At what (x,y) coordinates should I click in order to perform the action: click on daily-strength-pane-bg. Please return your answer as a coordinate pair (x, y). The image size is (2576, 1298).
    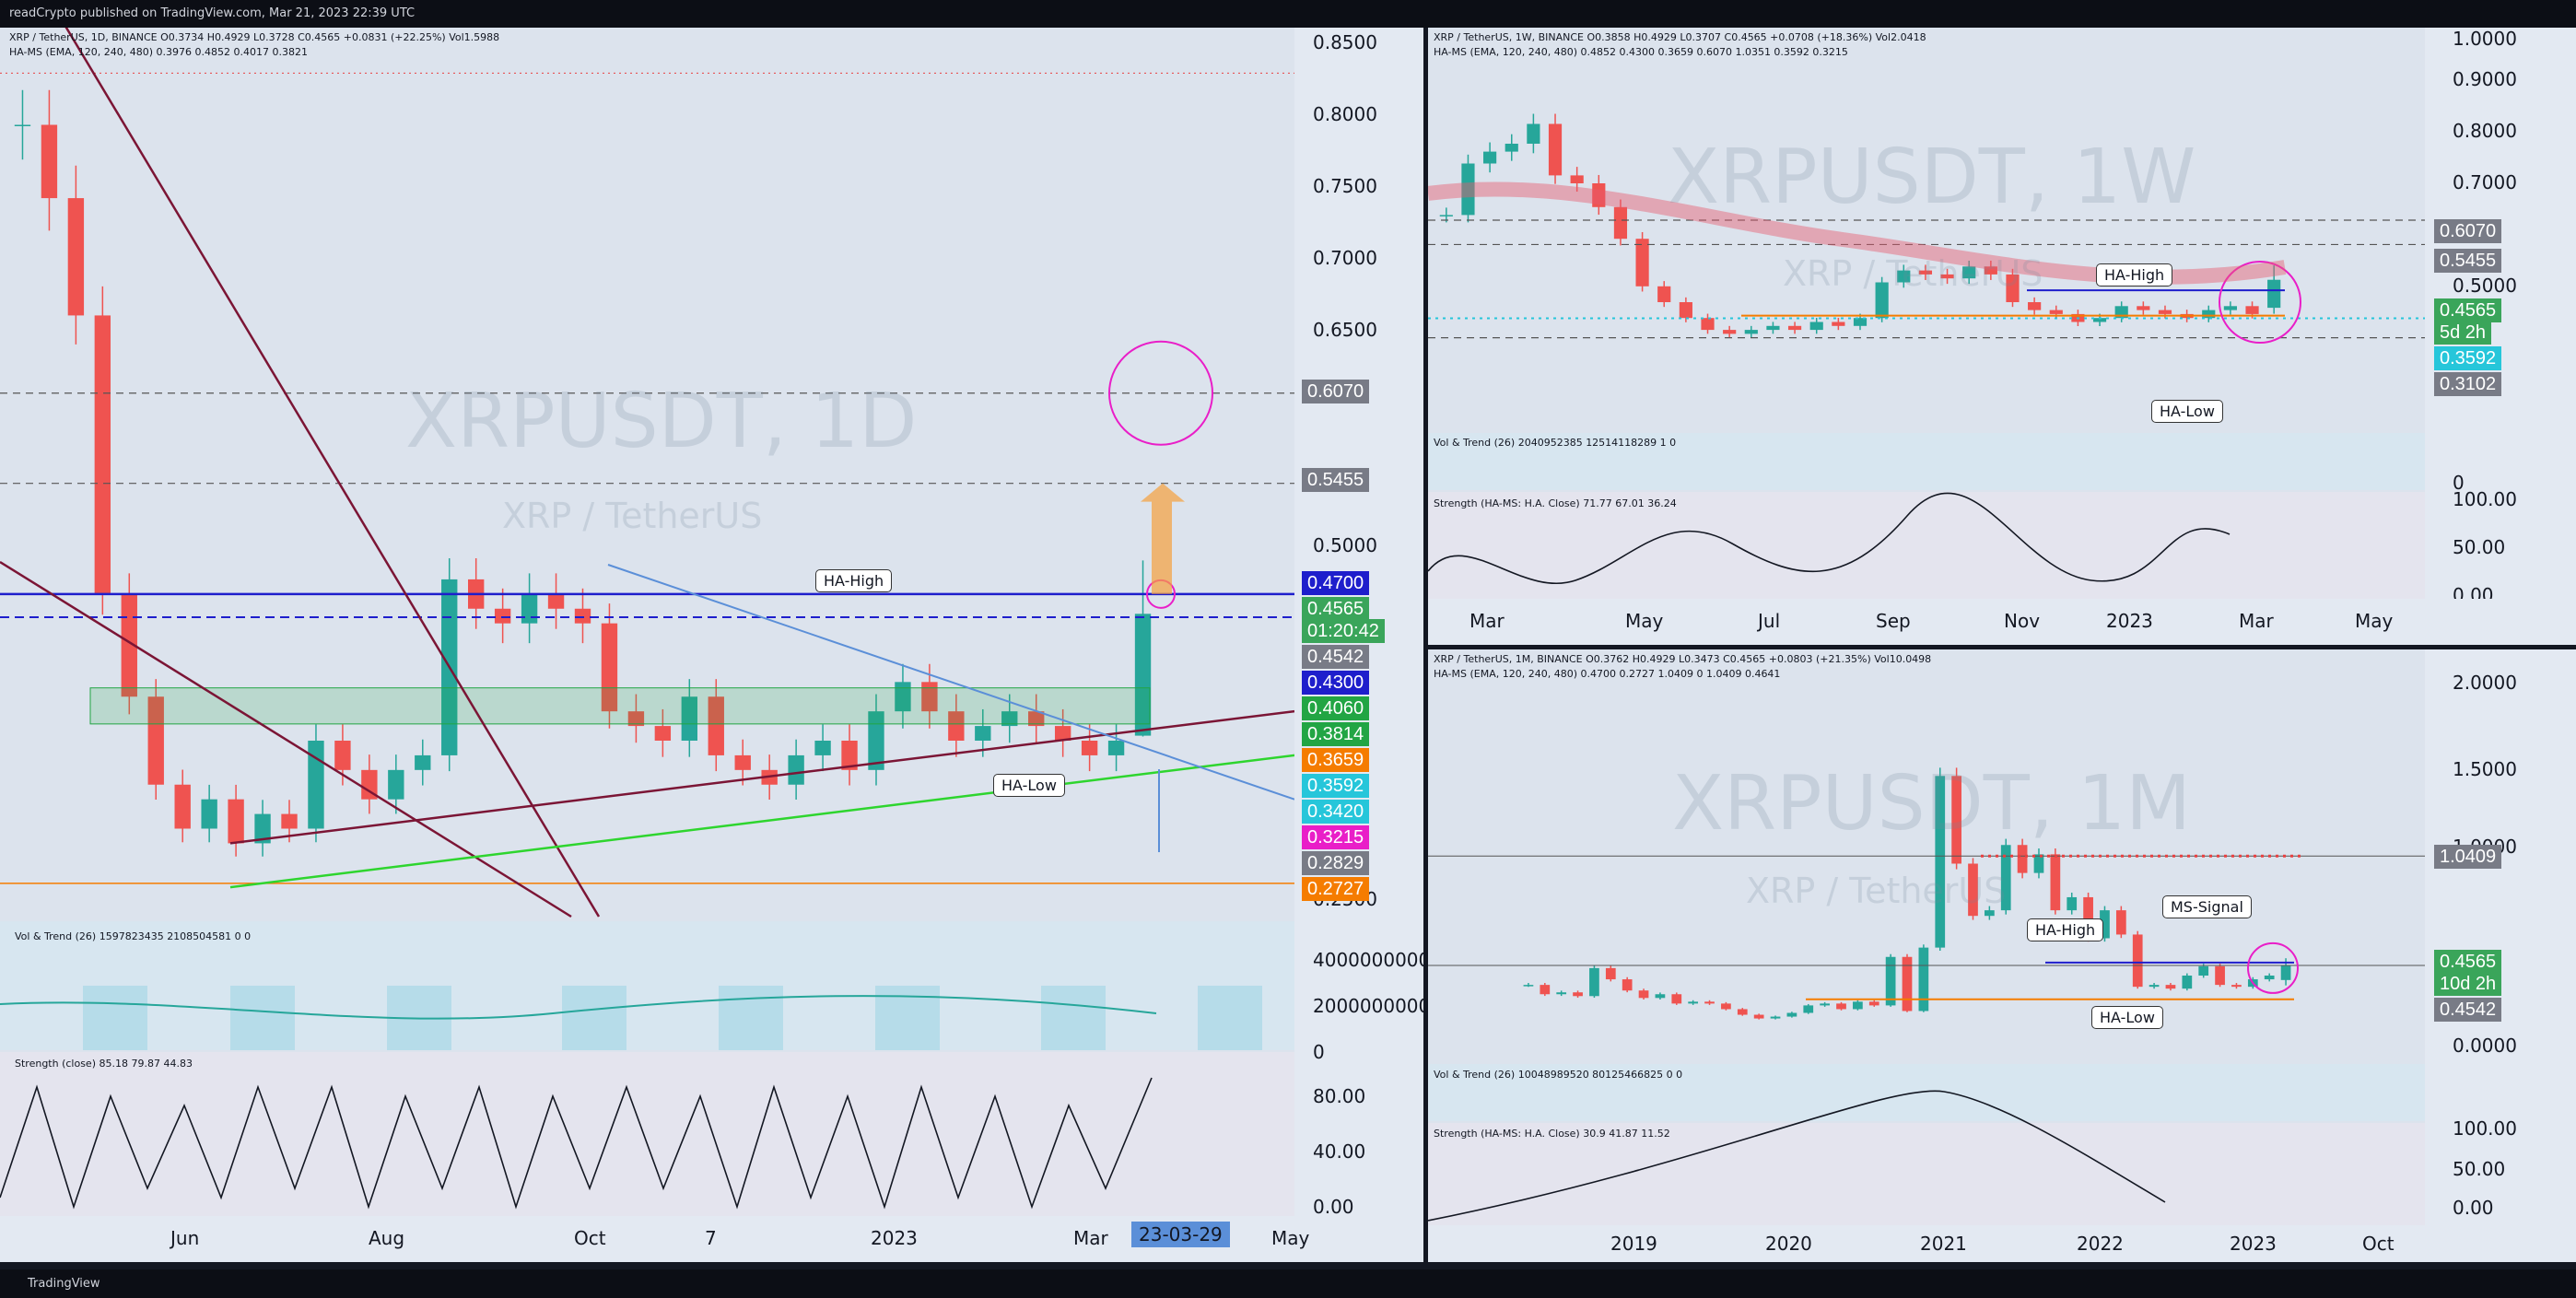
    Looking at the image, I should click on (647, 1148).